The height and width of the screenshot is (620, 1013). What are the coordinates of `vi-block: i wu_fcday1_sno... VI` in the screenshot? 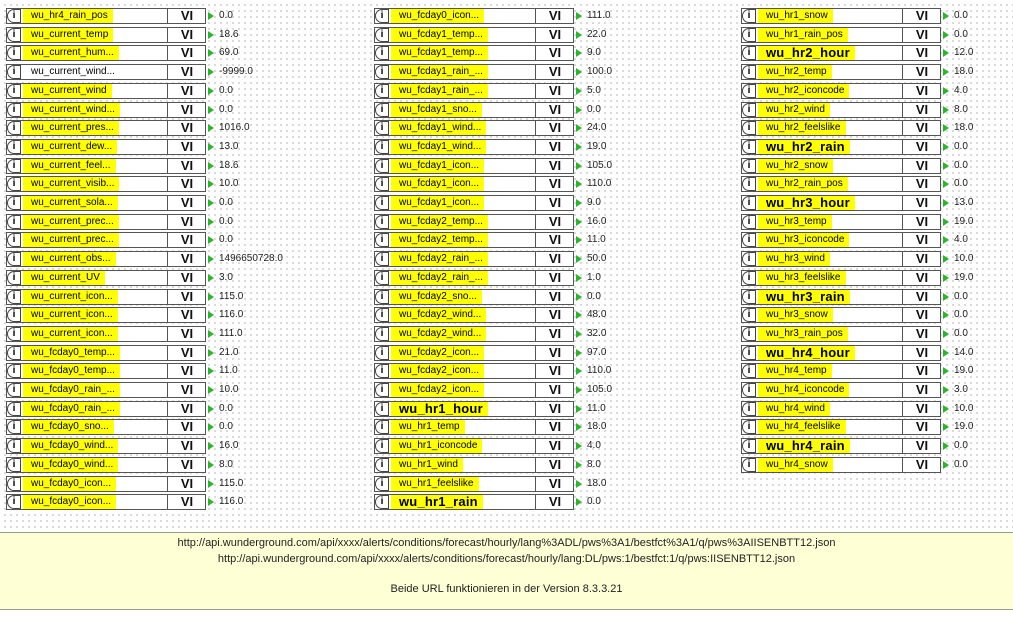 It's located at (474, 109).